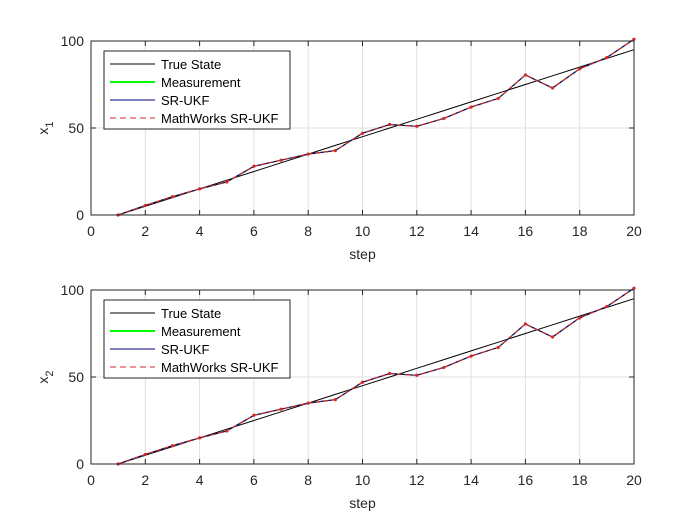  Describe the element at coordinates (220, 367) in the screenshot. I see `chart-2-legend-label-3: MathWorks SR-UKF` at that location.